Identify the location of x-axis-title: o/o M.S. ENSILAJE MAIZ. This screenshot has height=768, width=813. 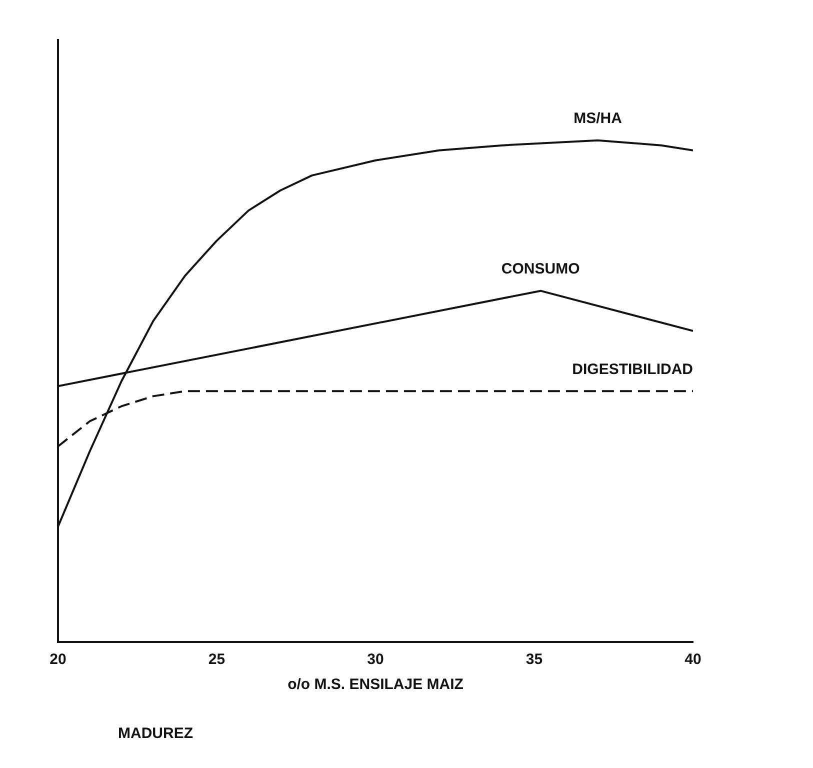
(376, 685).